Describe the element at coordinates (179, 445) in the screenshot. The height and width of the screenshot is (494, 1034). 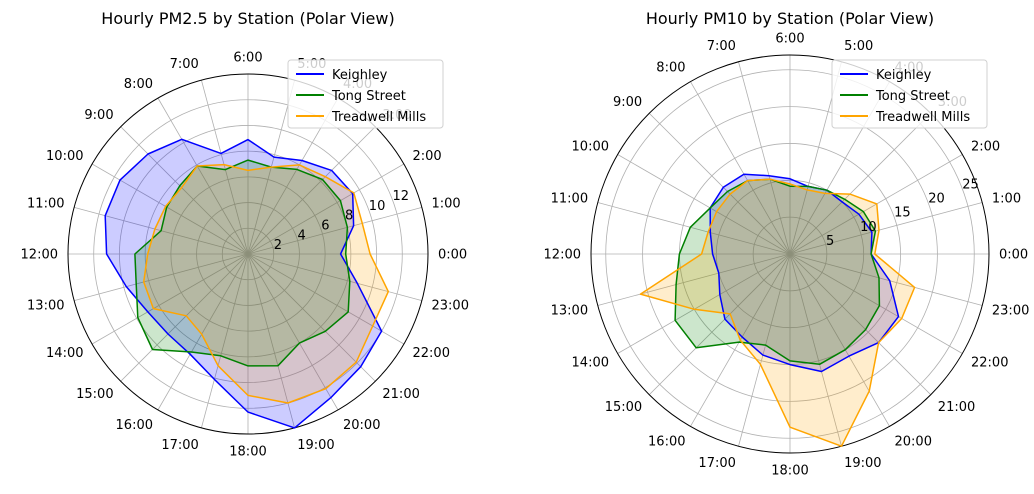
I see `angle-tick-label: 17:00` at that location.